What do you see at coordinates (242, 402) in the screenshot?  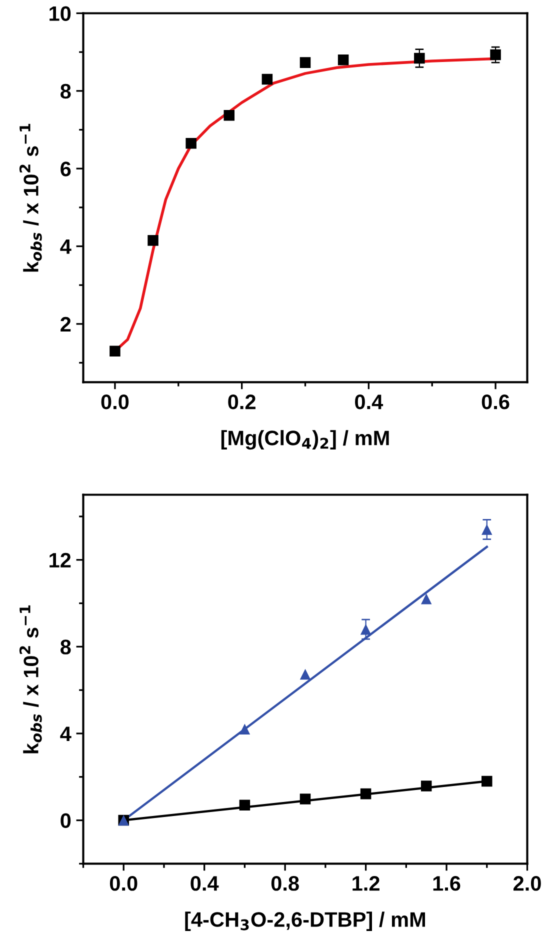 I see `x-tick-label: 0.2` at bounding box center [242, 402].